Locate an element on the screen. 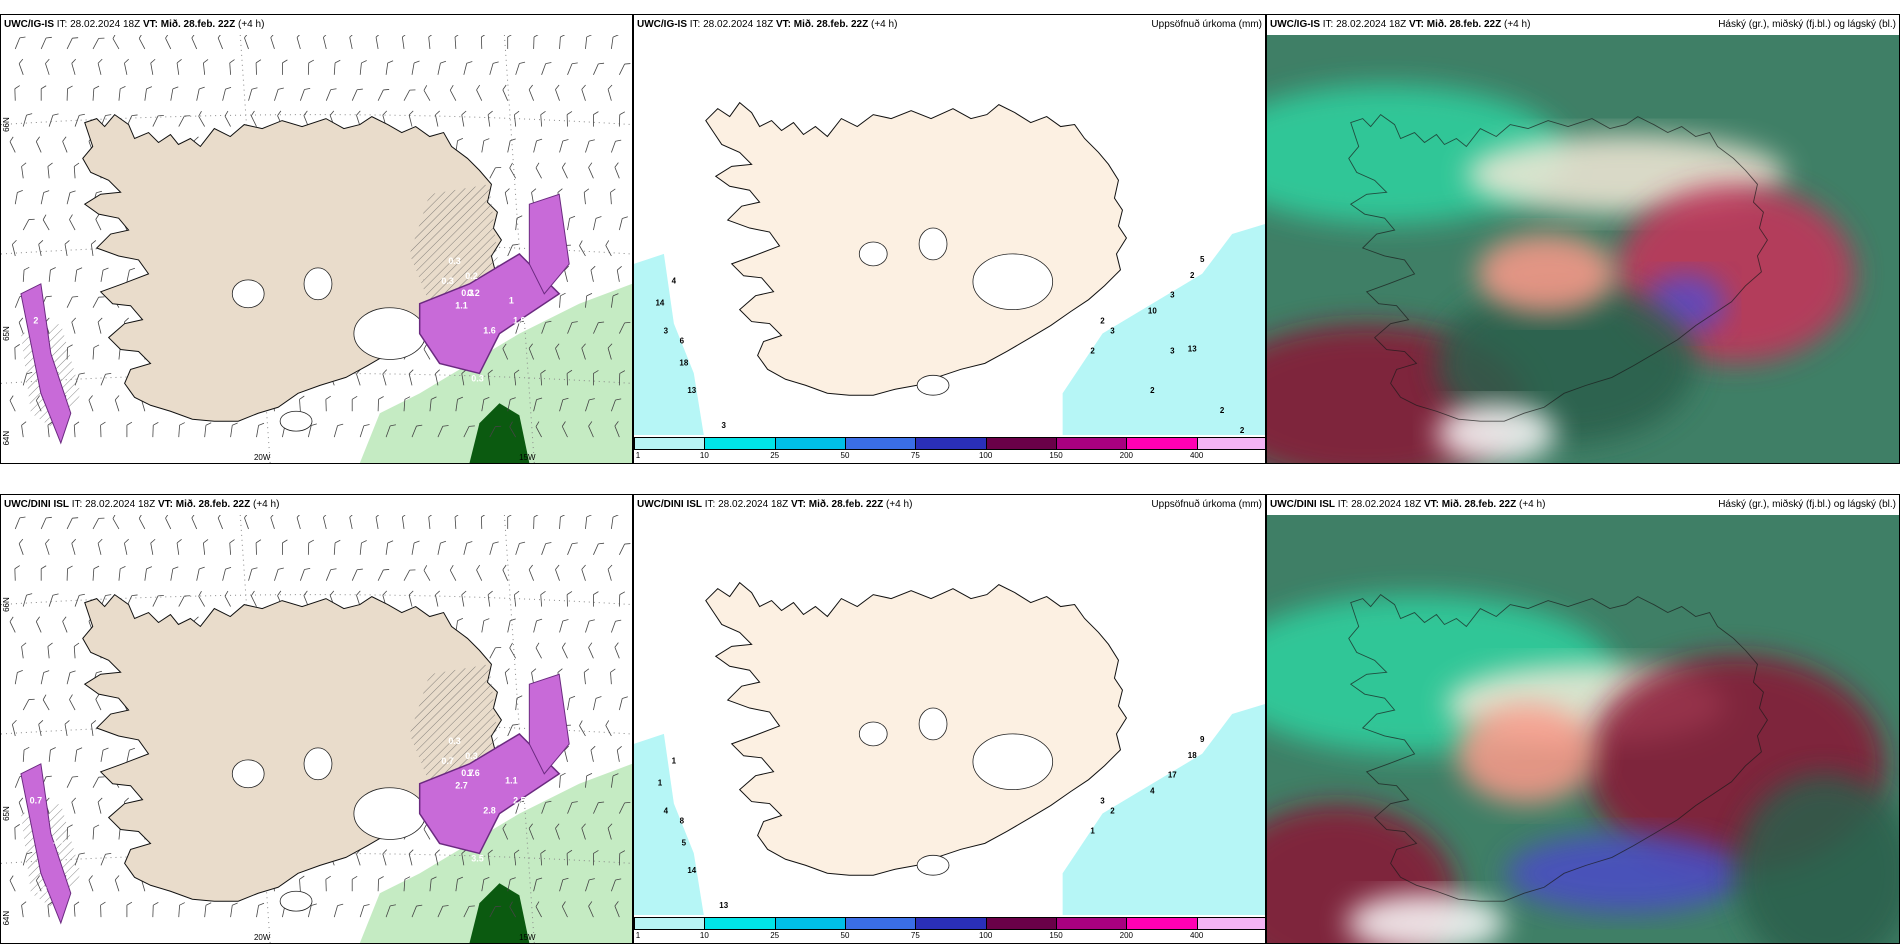  precip-value-label: 5 is located at coordinates (1202, 259).